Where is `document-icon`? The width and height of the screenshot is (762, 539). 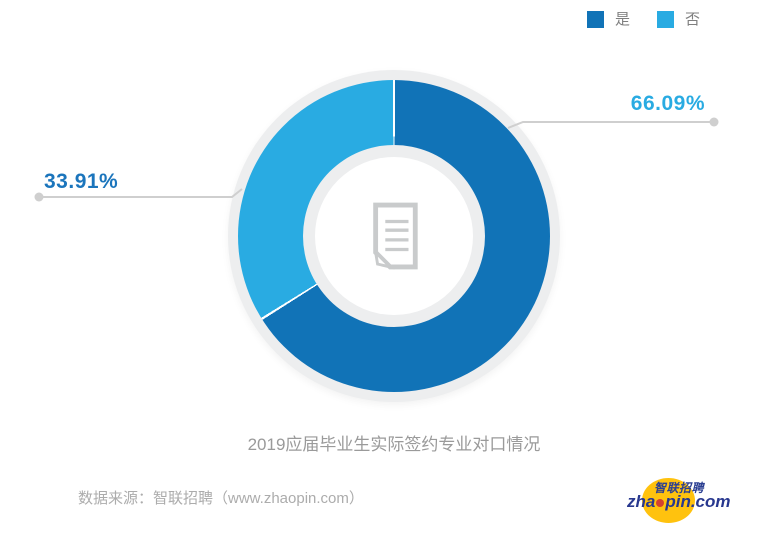 document-icon is located at coordinates (395, 236).